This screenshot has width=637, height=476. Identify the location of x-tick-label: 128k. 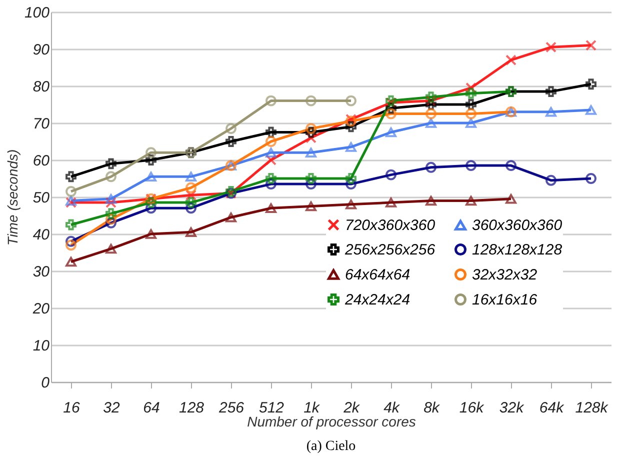
(592, 408).